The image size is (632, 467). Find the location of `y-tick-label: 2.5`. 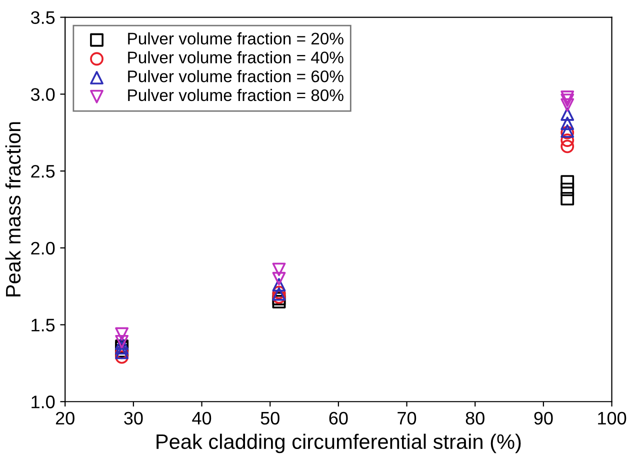

y-tick-label: 2.5 is located at coordinates (43, 171).